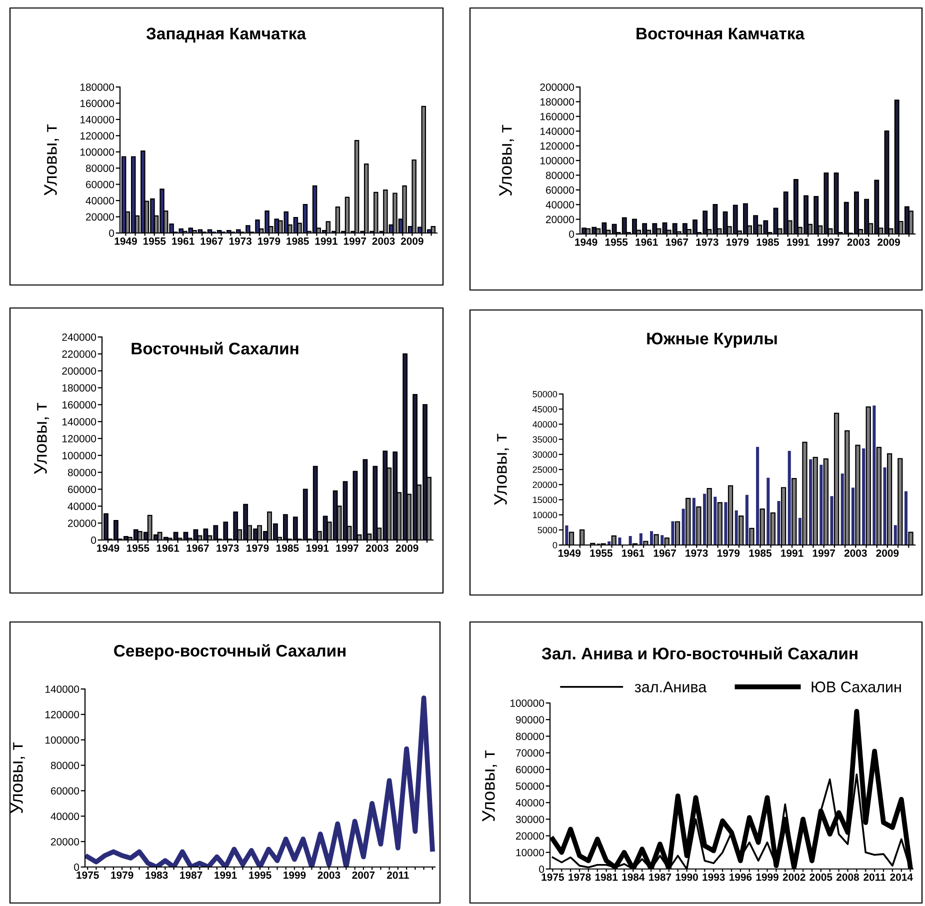  Describe the element at coordinates (295, 875) in the screenshot. I see `x-tick-label: 1999` at that location.